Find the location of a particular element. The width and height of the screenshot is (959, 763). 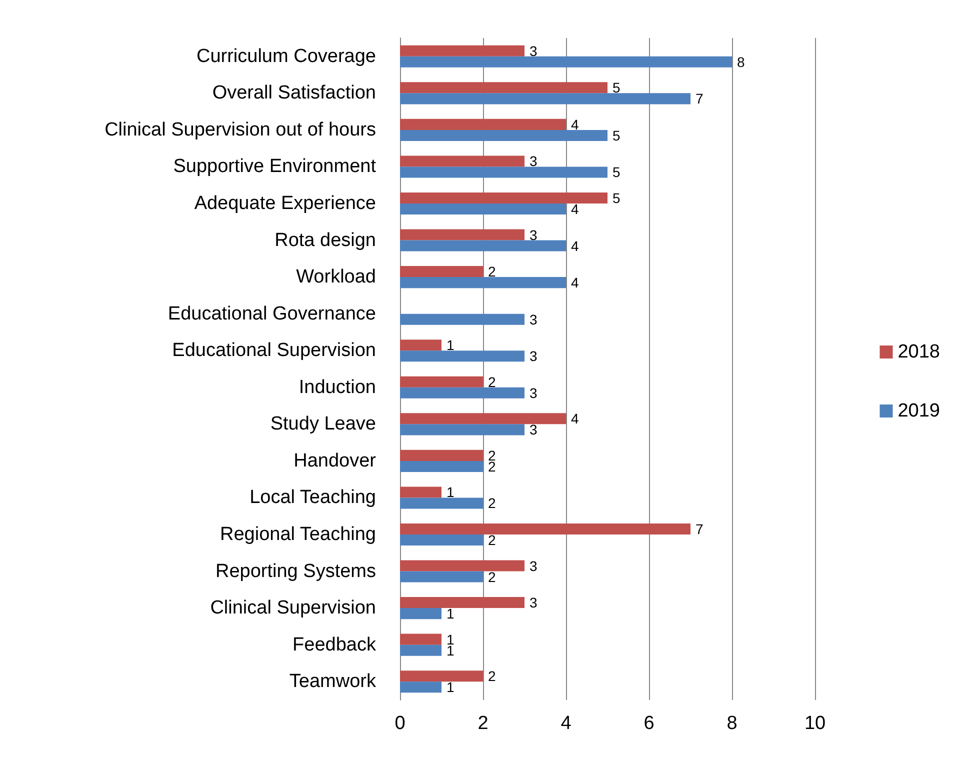

y-tick-label: Workload is located at coordinates (336, 277).